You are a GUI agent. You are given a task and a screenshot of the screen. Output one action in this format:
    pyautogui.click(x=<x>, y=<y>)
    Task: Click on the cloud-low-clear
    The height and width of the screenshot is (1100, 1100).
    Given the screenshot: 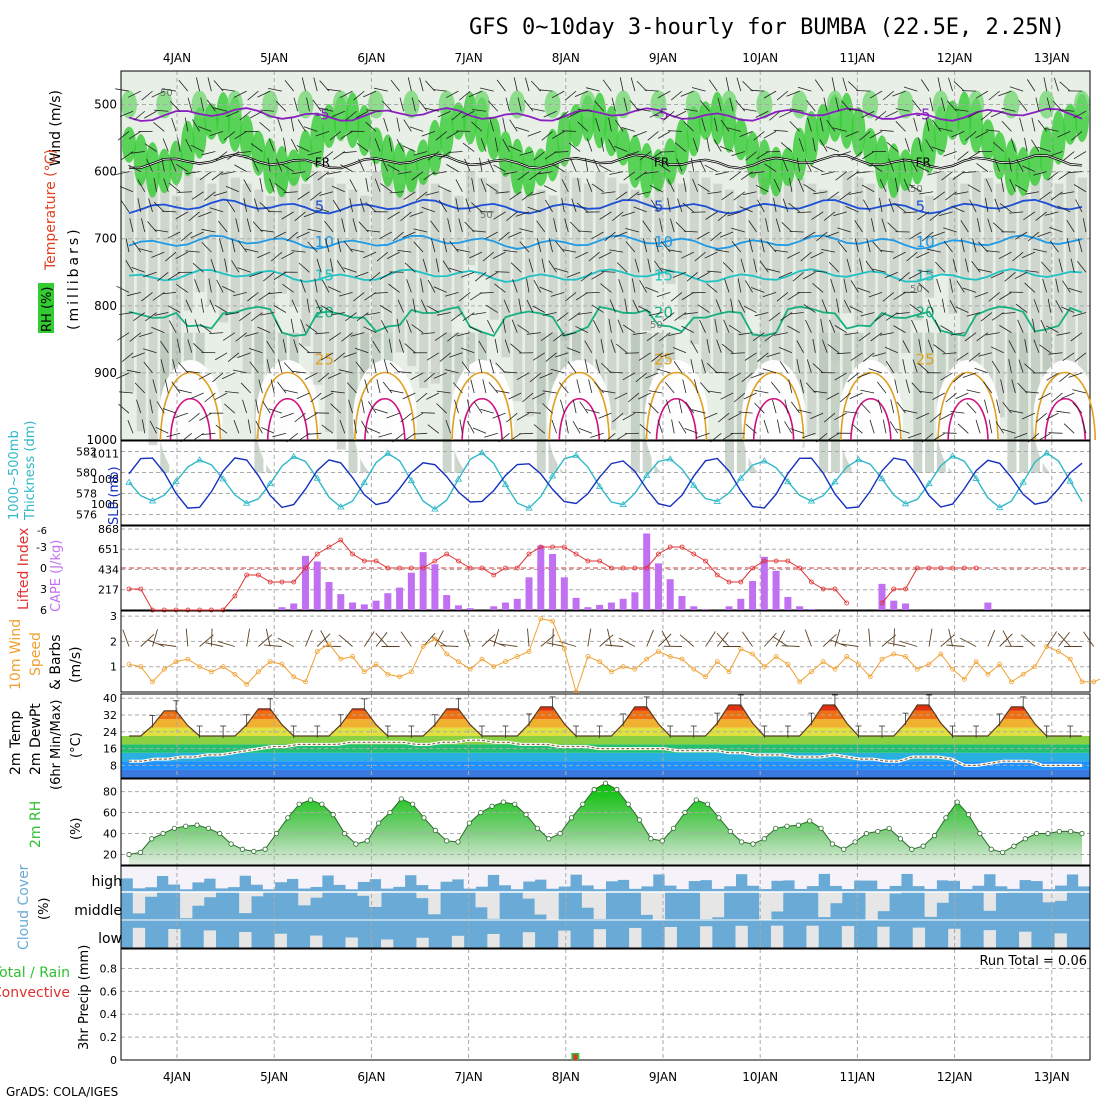 What is the action you would take?
    pyautogui.click(x=422, y=942)
    